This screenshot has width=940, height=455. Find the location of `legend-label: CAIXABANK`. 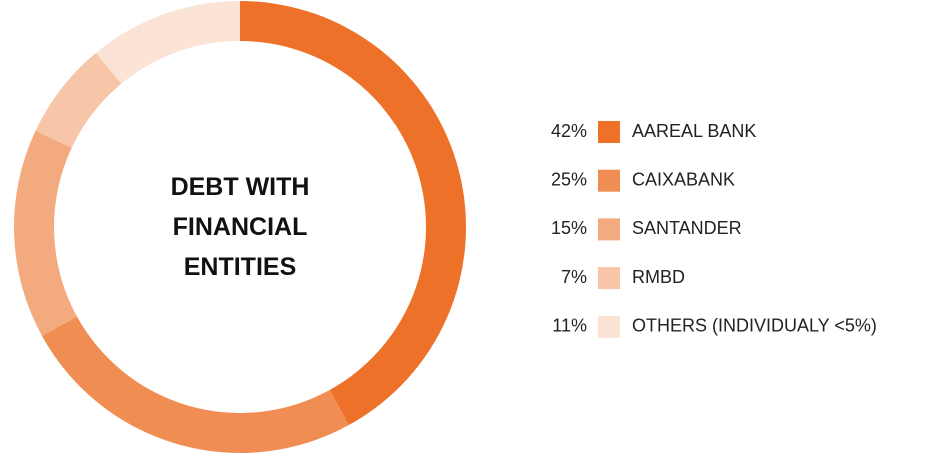

legend-label: CAIXABANK is located at coordinates (683, 179).